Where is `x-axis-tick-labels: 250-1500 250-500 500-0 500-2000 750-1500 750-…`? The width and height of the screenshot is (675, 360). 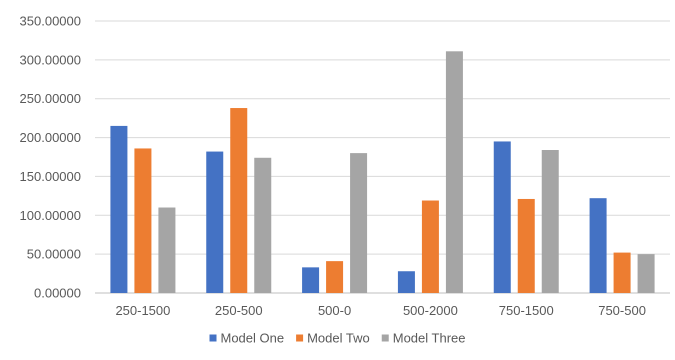 x-axis-tick-labels: 250-1500 250-500 500-0 500-2000 750-1500 750-… is located at coordinates (380, 310).